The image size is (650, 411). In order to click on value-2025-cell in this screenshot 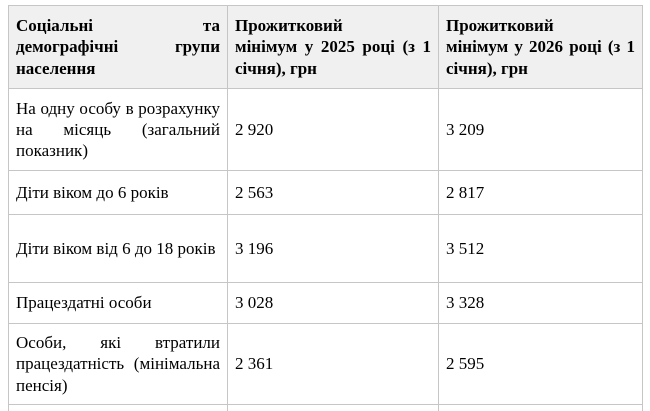, I will do `click(333, 407)`.